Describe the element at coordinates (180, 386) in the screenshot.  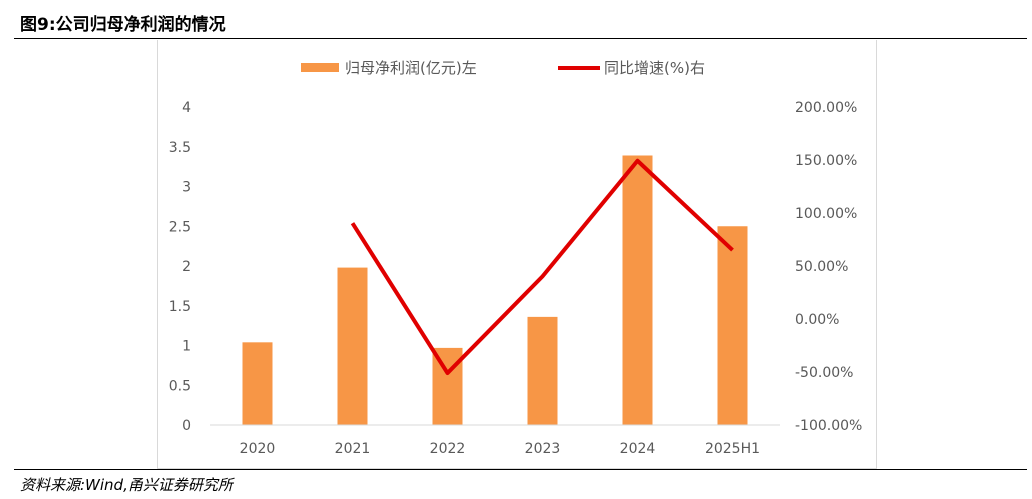
I see `left-tick-label: 0.5` at that location.